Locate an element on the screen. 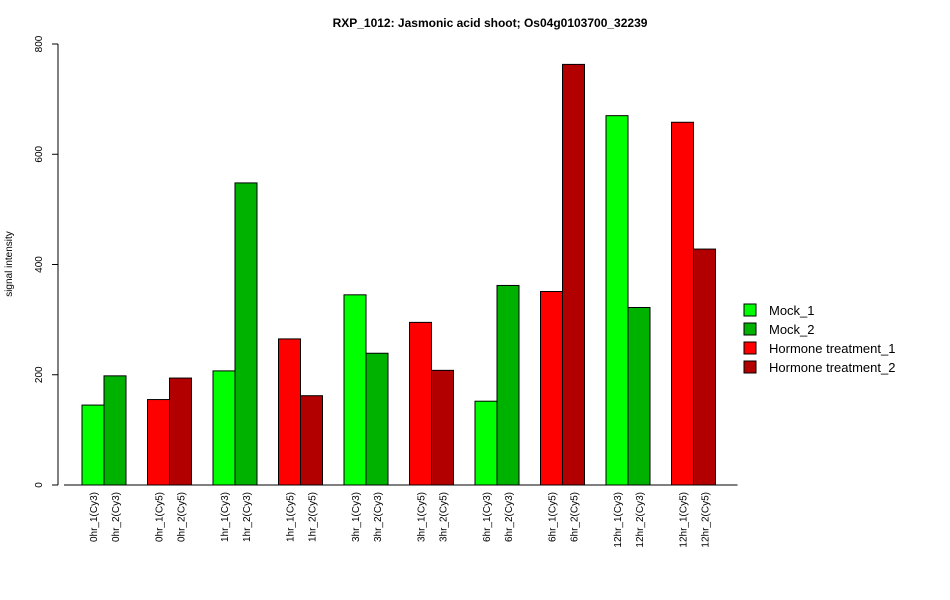 Image resolution: width=950 pixels, height=600 pixels. x-tick-label: 0hr_1(Cy3) is located at coordinates (94, 517).